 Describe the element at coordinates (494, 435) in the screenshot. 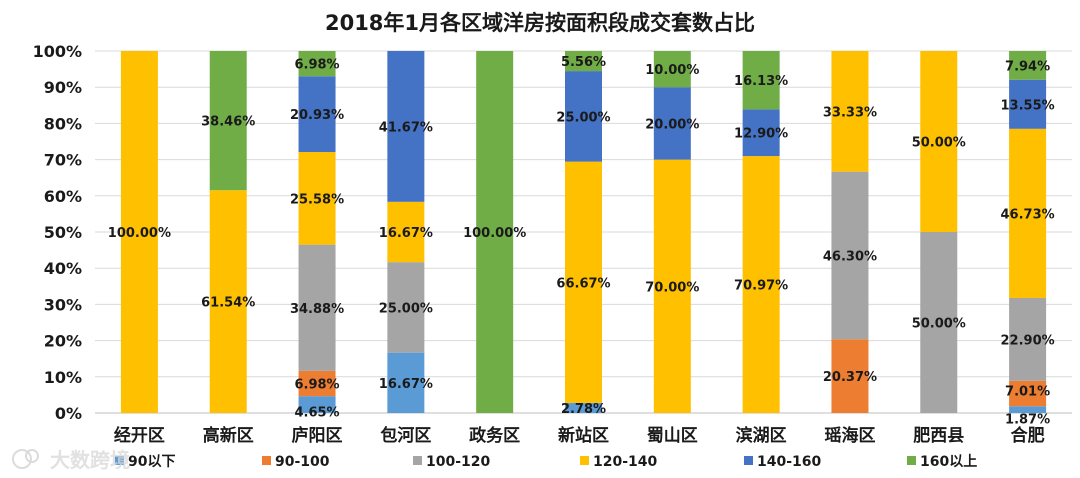

I see `x-tick-label: 政务区` at that location.